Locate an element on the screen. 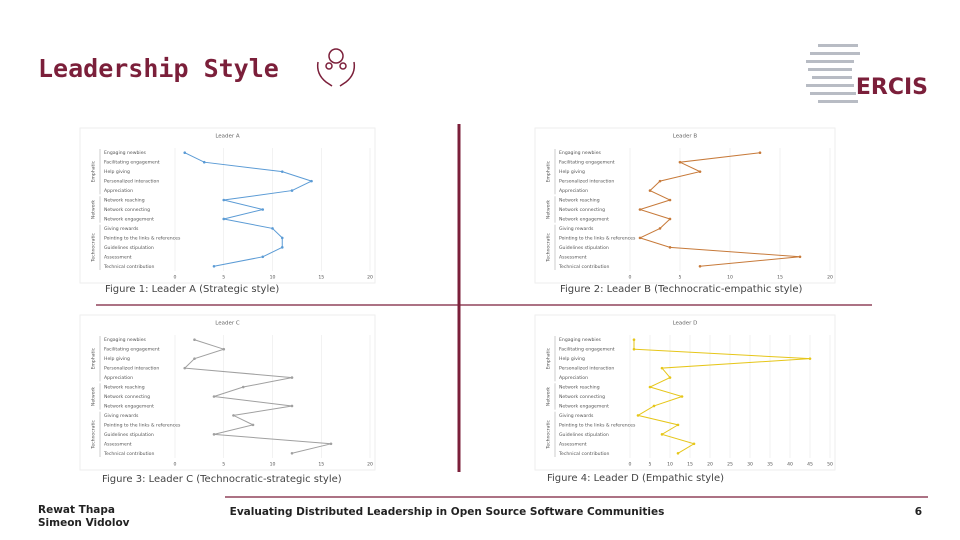 The image size is (960, 540). x-tick-label: 30 is located at coordinates (750, 465).